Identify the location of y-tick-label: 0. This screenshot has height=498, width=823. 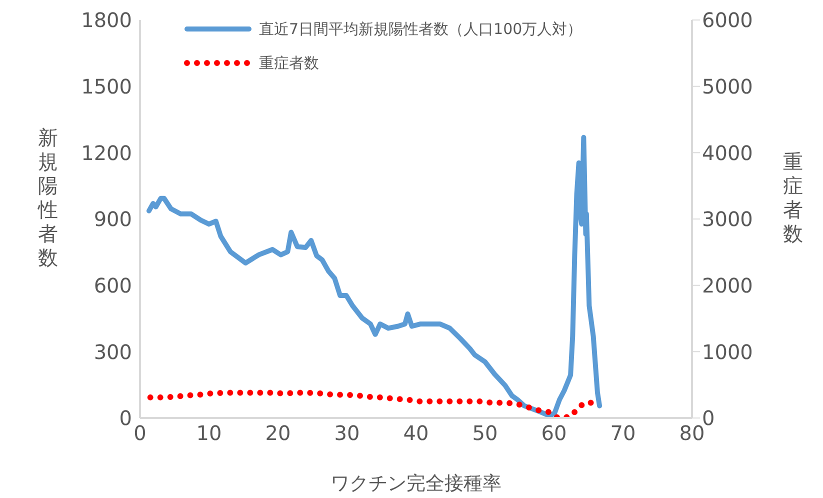
(125, 418).